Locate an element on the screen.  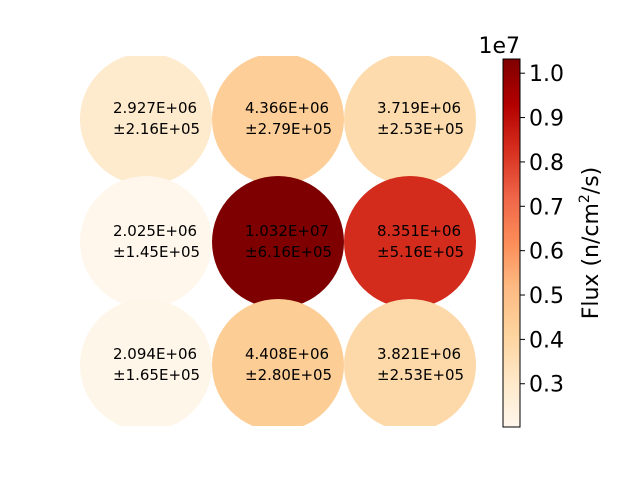
colorbar-tick-label: 0.4 is located at coordinates (546, 340).